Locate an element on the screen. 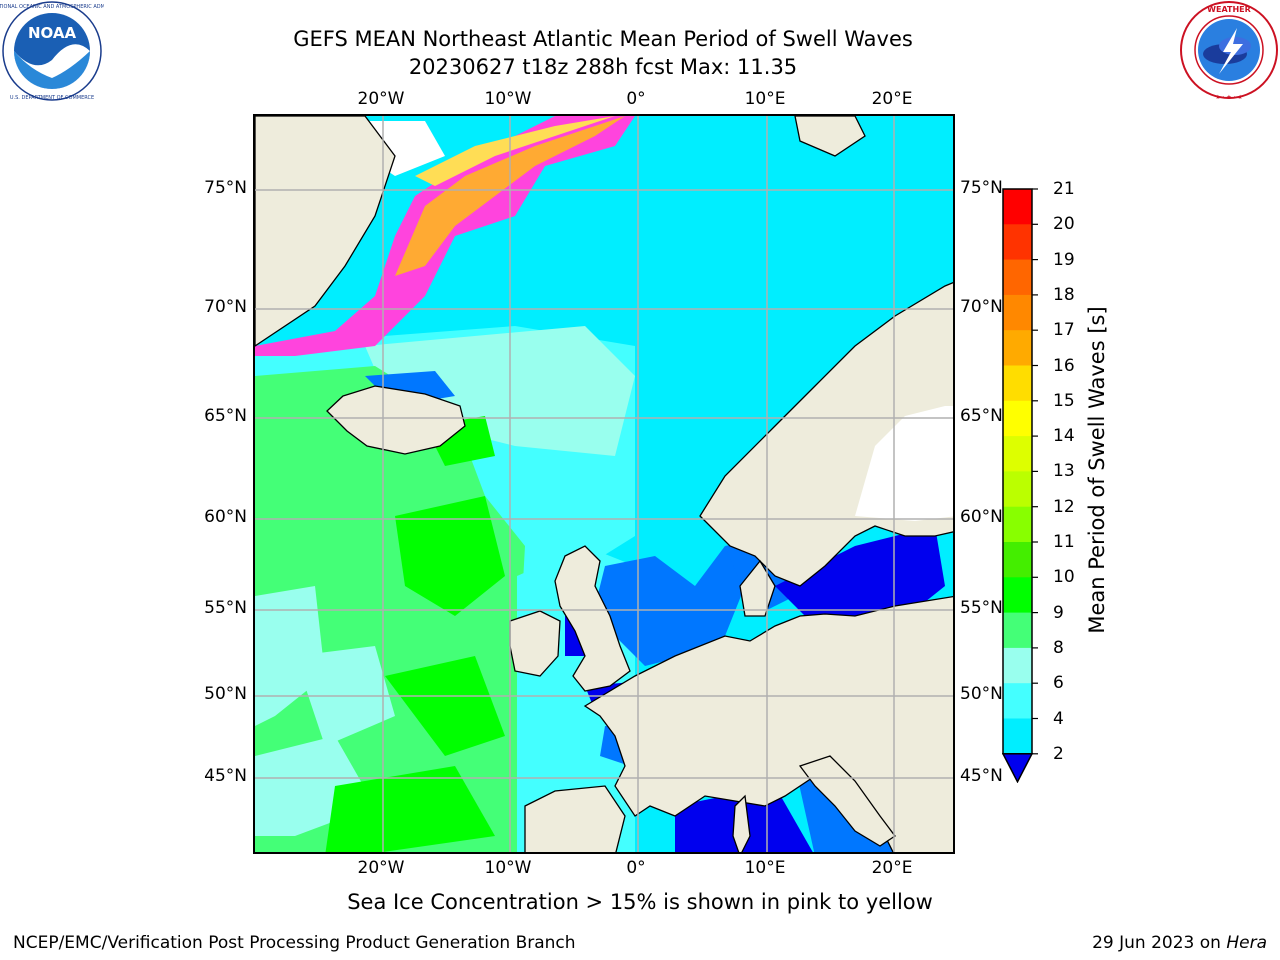  lon-label-bottom: 10°E is located at coordinates (765, 868).